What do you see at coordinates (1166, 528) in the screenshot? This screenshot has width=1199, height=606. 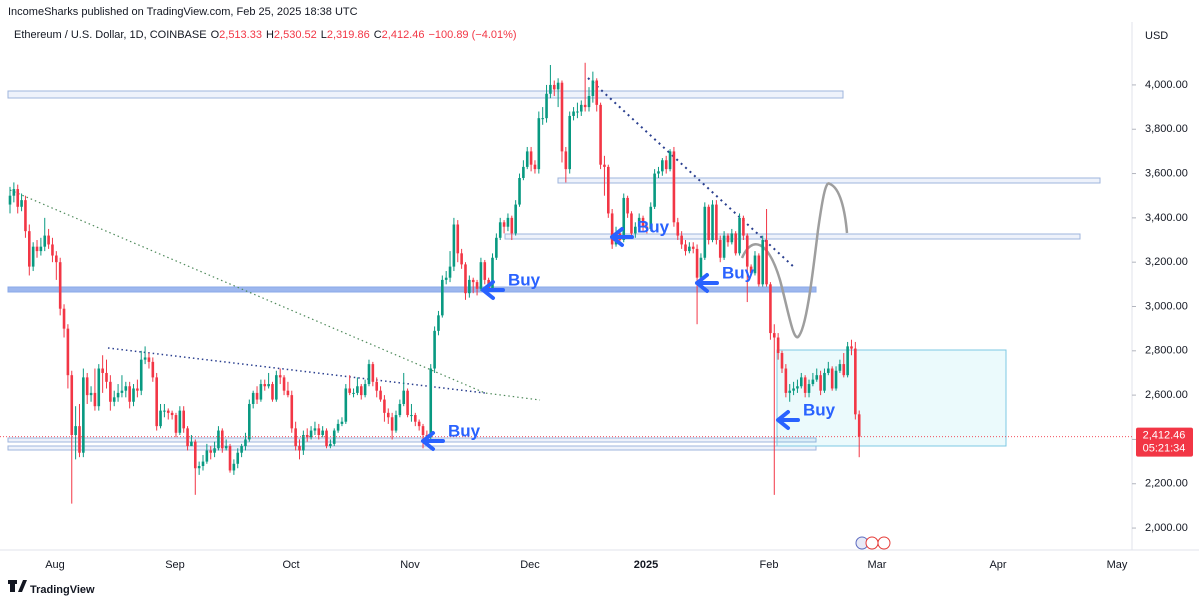 I see `y-tick-label: 2,000.00` at bounding box center [1166, 528].